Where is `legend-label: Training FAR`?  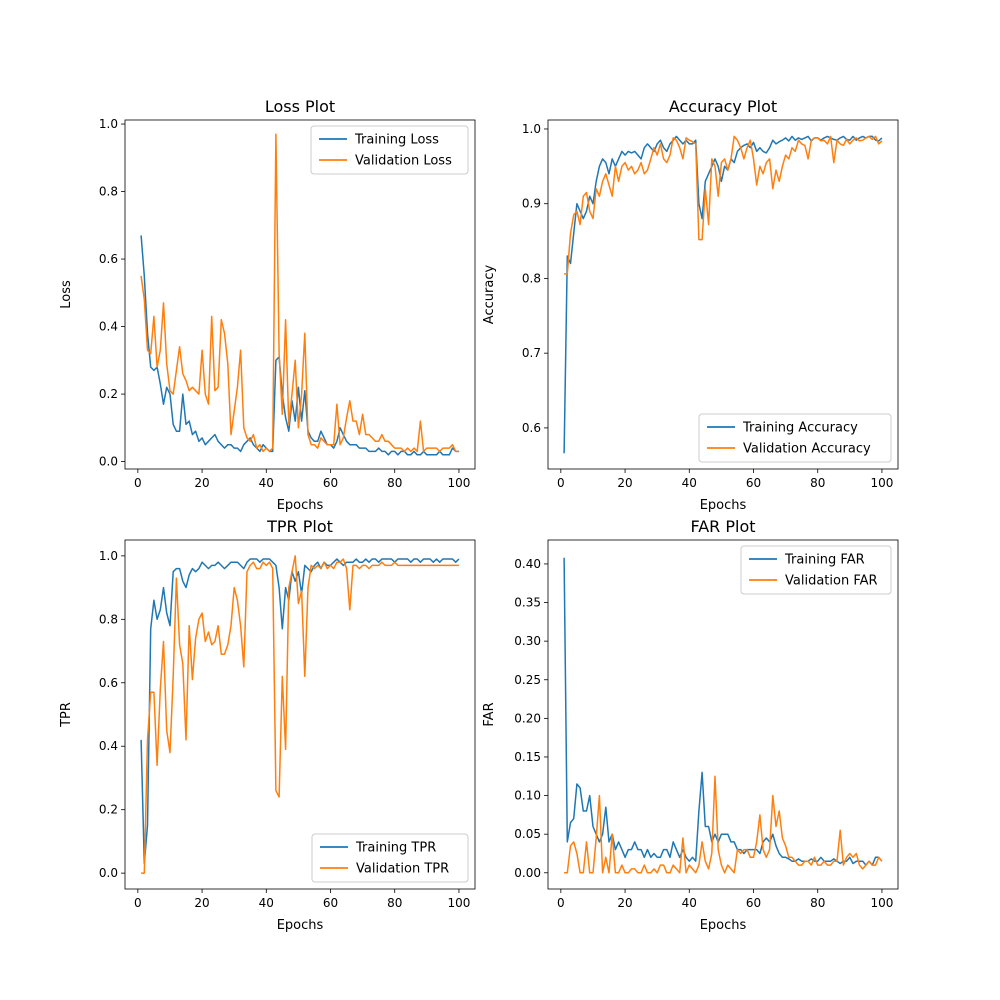
legend-label: Training FAR is located at coordinates (824, 560).